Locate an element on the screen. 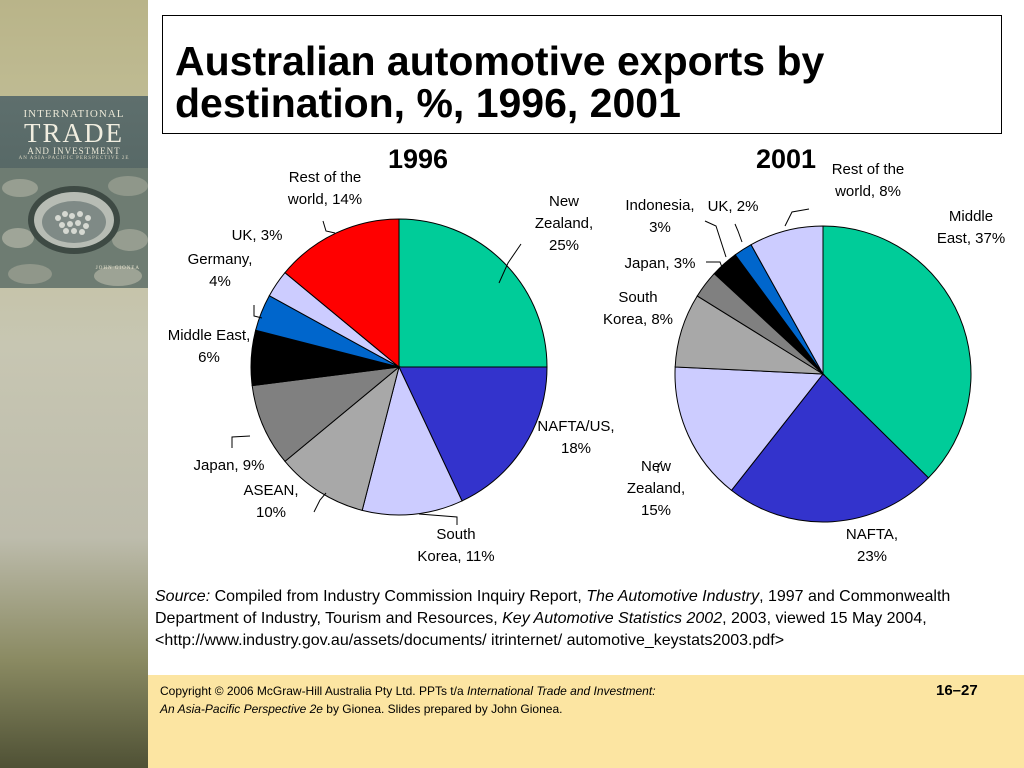  pie-2001-leader-rest-of-the-world is located at coordinates (797, 217).